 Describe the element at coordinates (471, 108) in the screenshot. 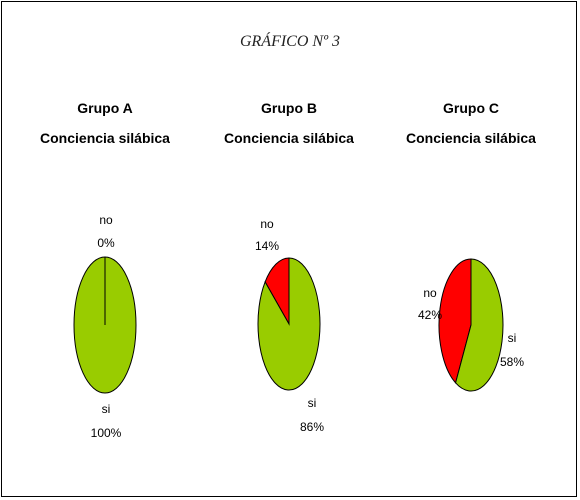

I see `chart-title: Grupo C` at that location.